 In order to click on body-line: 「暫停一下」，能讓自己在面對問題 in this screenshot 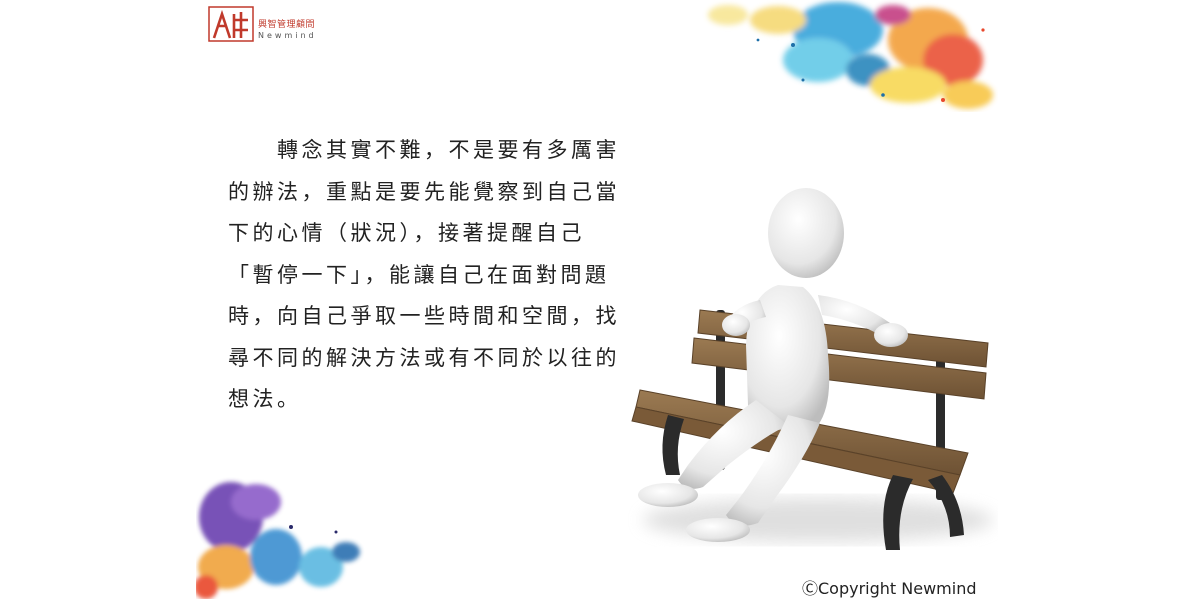, I will do `click(419, 274)`.